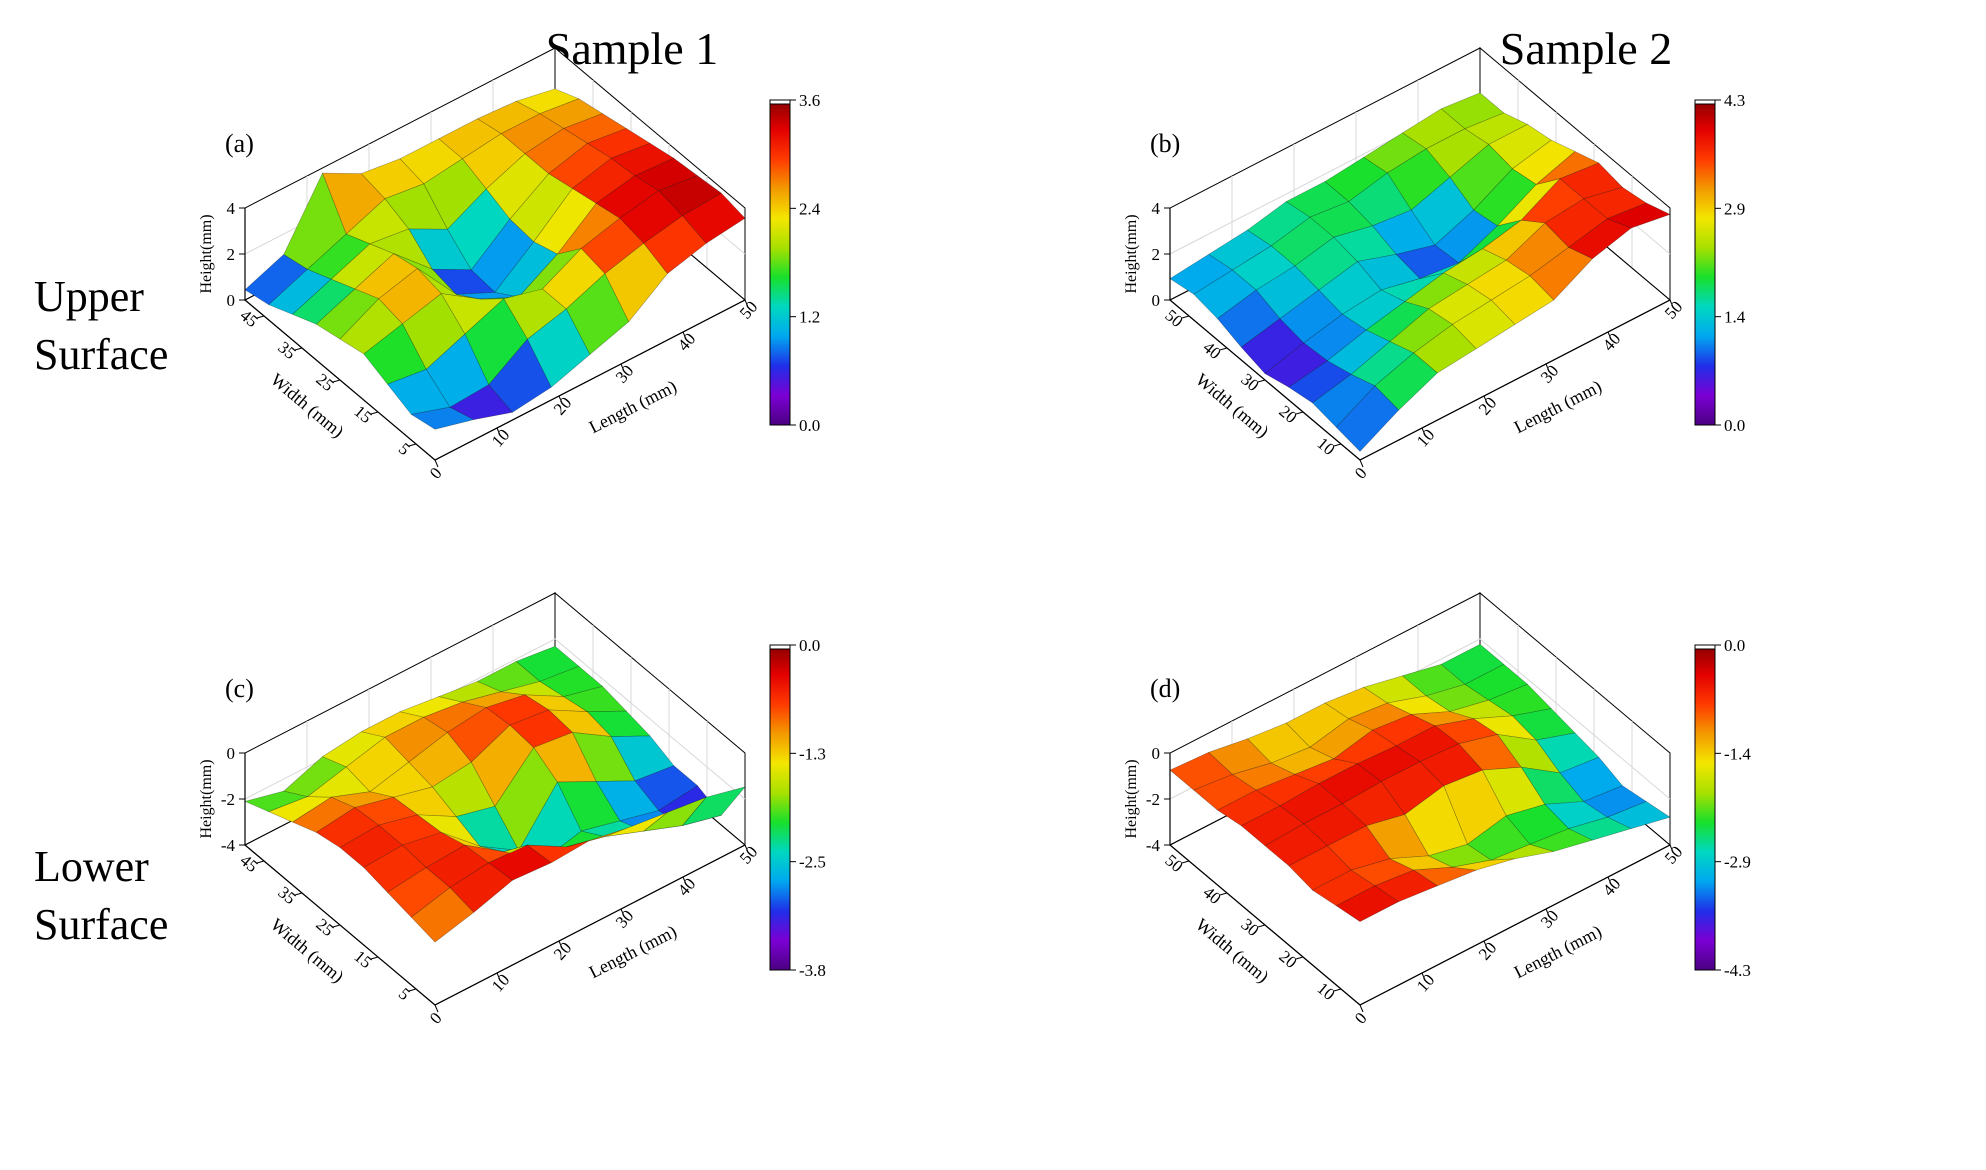 The image size is (1986, 1170). I want to click on colorbar-tick-label: -3.8, so click(812, 970).